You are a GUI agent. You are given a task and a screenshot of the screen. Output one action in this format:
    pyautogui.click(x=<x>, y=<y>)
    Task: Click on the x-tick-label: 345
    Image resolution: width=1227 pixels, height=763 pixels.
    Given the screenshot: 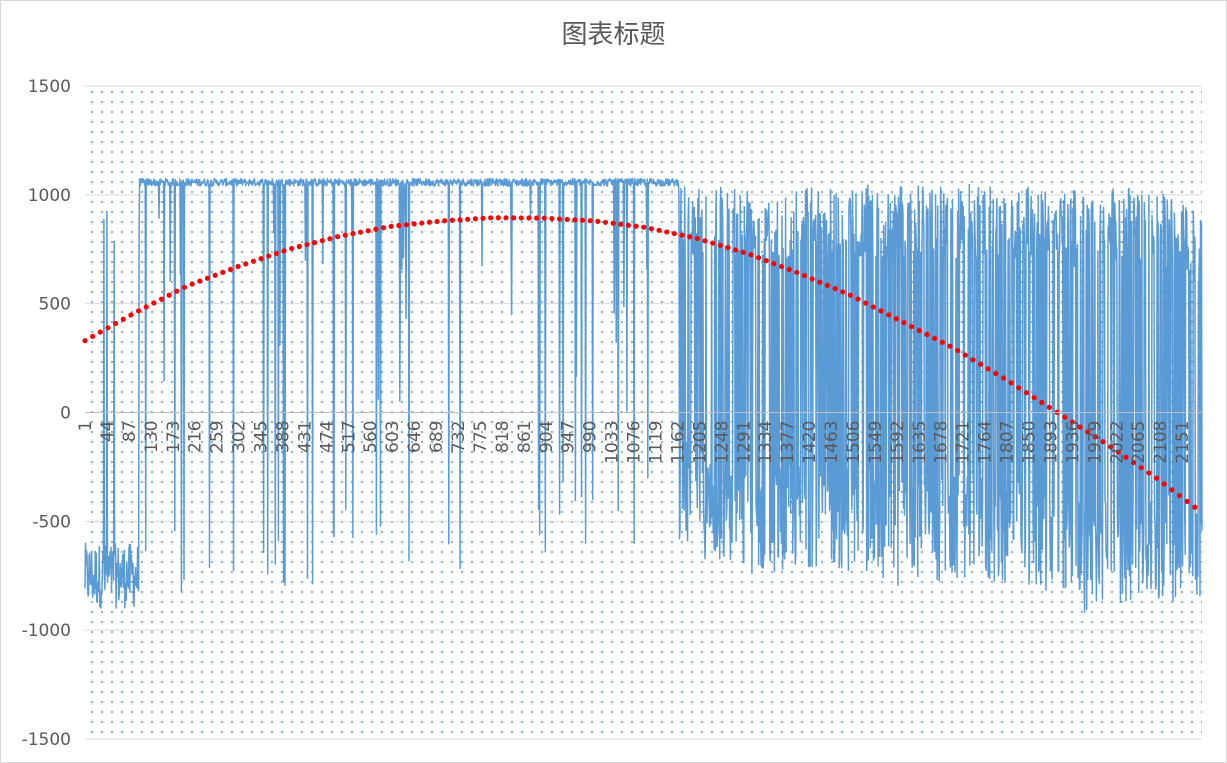 What is the action you would take?
    pyautogui.click(x=262, y=437)
    